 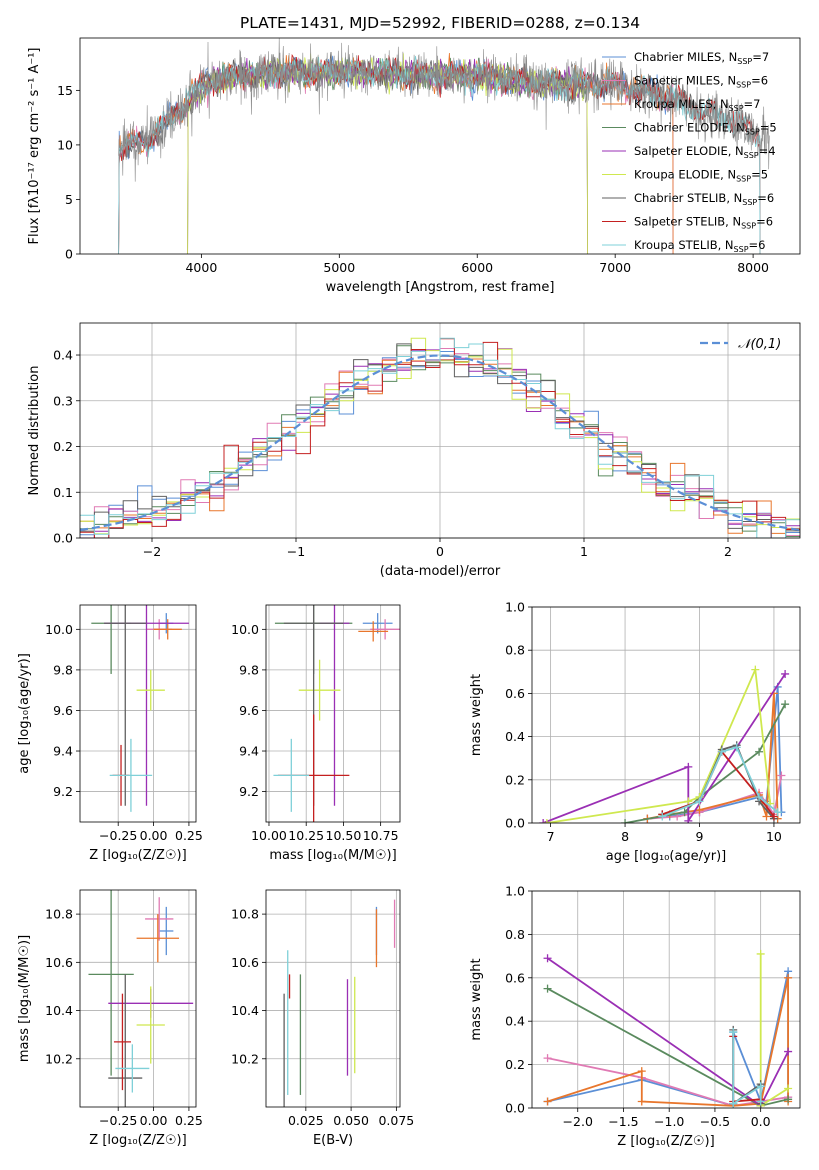 I want to click on legend-label: Chabrier STELIB, NSSP=6, so click(x=704, y=199).